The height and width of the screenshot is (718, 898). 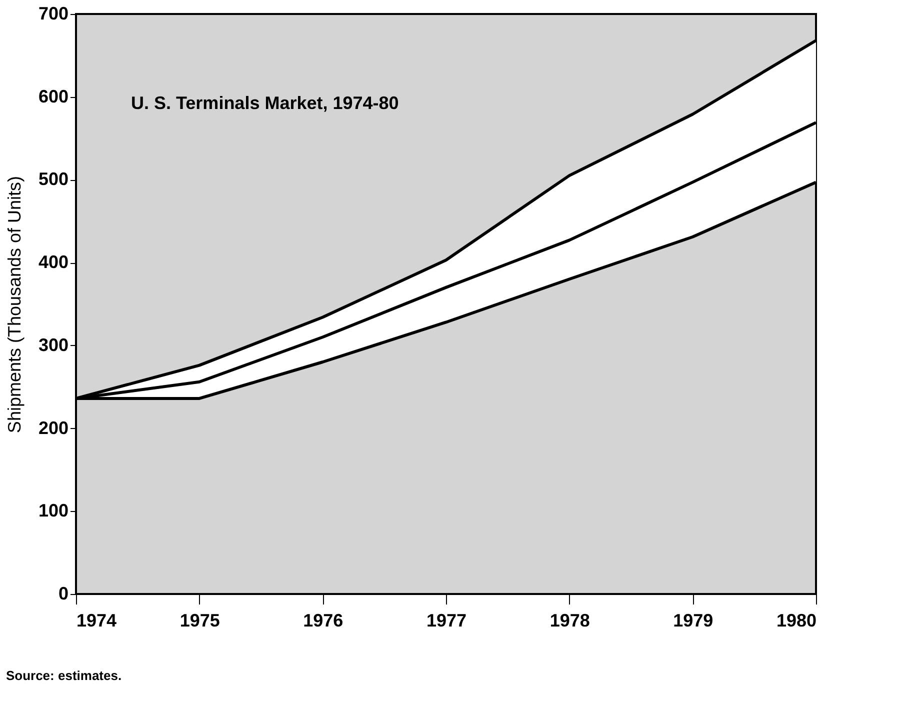 What do you see at coordinates (796, 620) in the screenshot?
I see `x-tick-label: 1980` at bounding box center [796, 620].